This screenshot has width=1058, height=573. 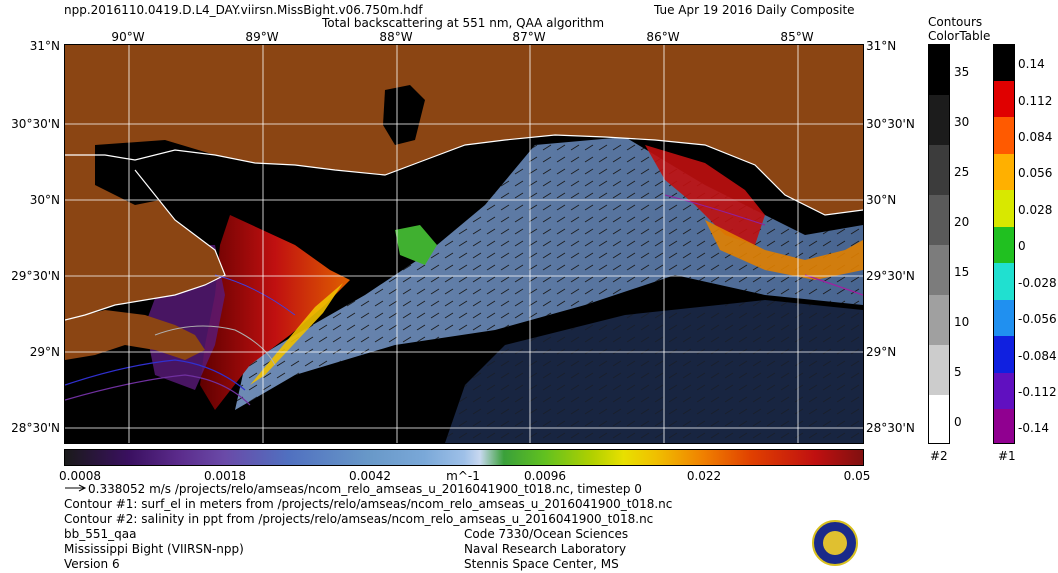 I want to click on ssh-colorbar, so click(x=1004, y=244).